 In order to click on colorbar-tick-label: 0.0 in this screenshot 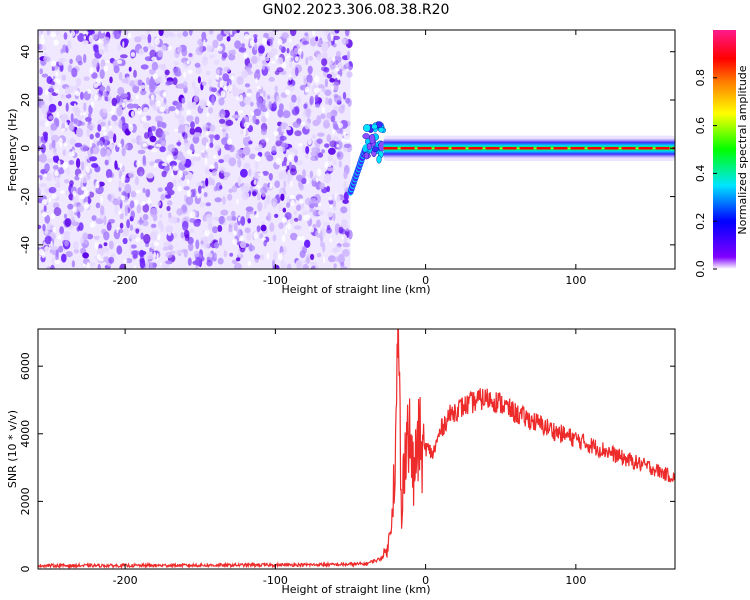, I will do `click(700, 269)`.